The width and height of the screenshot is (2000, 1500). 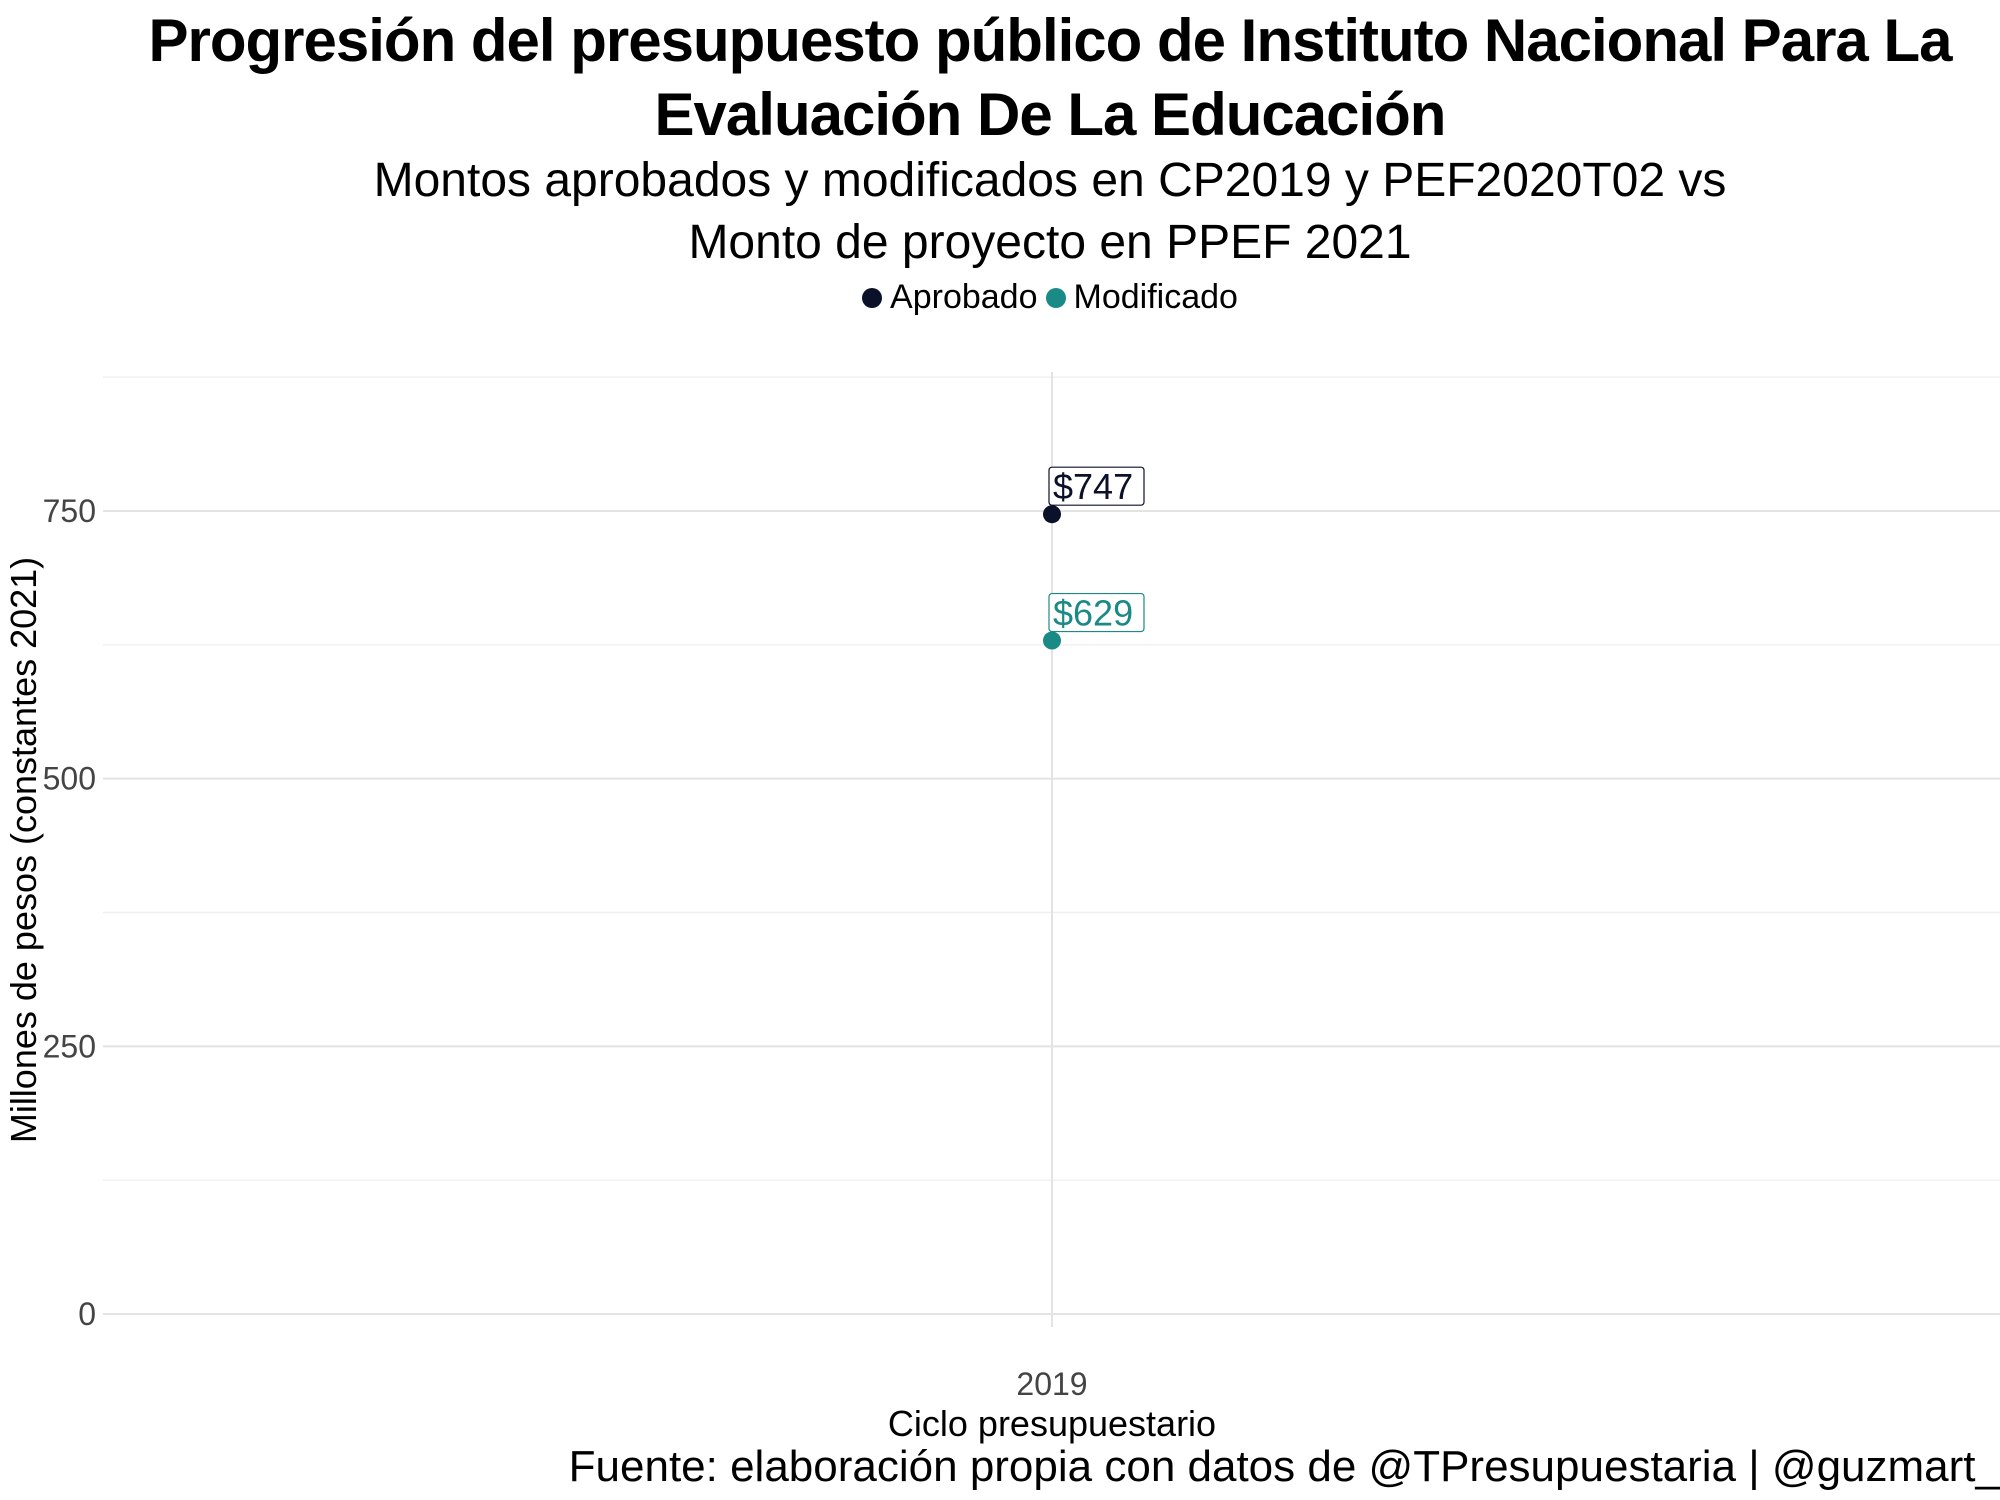 I want to click on y-tick-label: 0, so click(x=87, y=1314).